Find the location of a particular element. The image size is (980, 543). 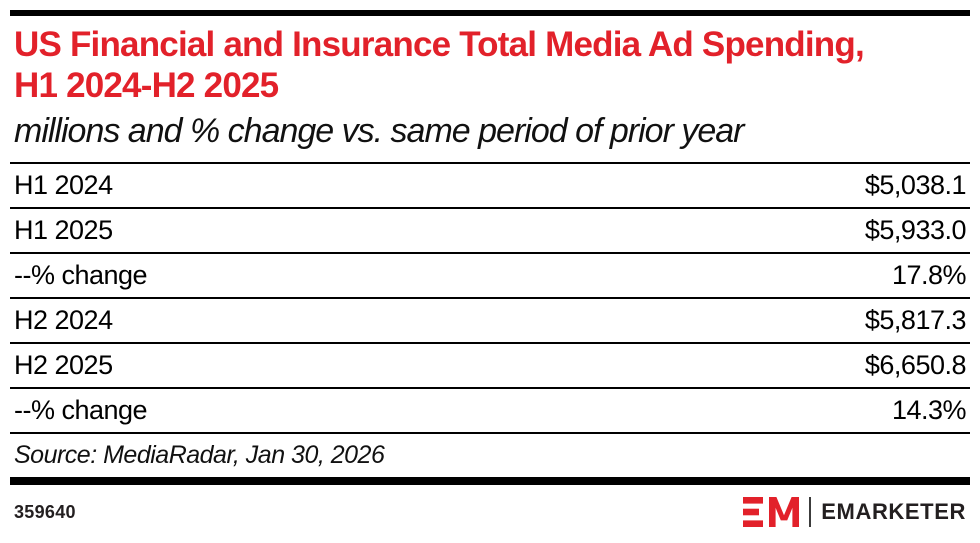

row-value: $6,650.8 is located at coordinates (915, 365).